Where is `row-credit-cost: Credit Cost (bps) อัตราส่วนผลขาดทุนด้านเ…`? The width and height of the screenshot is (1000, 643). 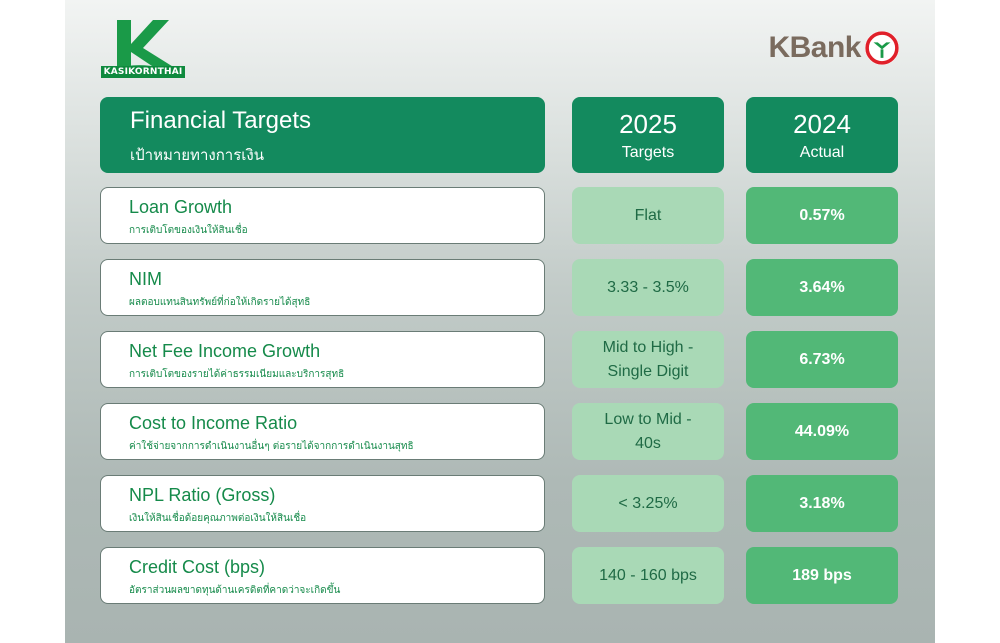 row-credit-cost: Credit Cost (bps) อัตราส่วนผลขาดทุนด้านเ… is located at coordinates (322, 575).